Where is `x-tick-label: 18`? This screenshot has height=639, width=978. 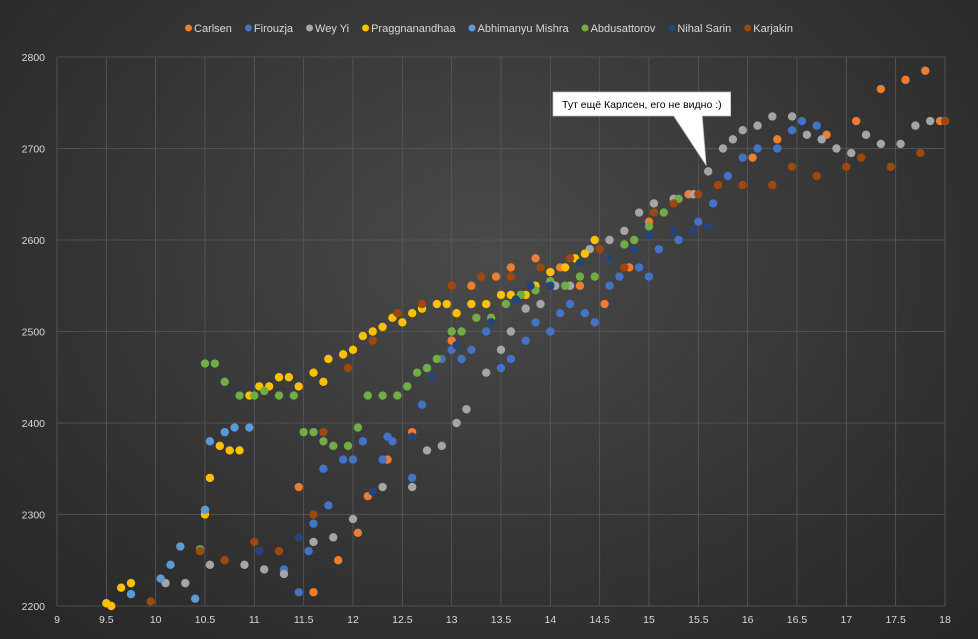 x-tick-label: 18 is located at coordinates (945, 620).